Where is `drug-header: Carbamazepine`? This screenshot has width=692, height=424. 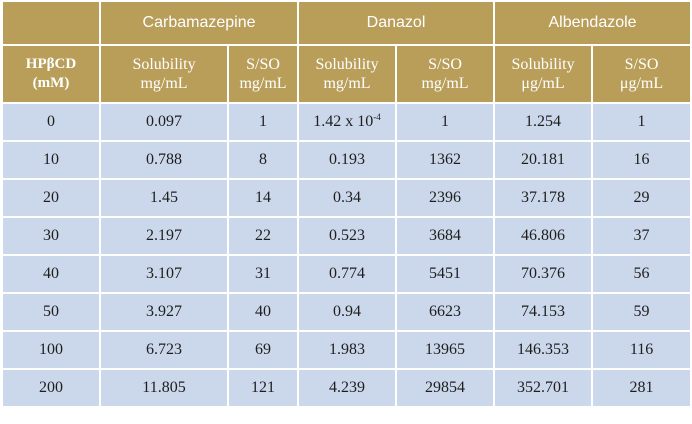
drug-header: Carbamazepine is located at coordinates (199, 23).